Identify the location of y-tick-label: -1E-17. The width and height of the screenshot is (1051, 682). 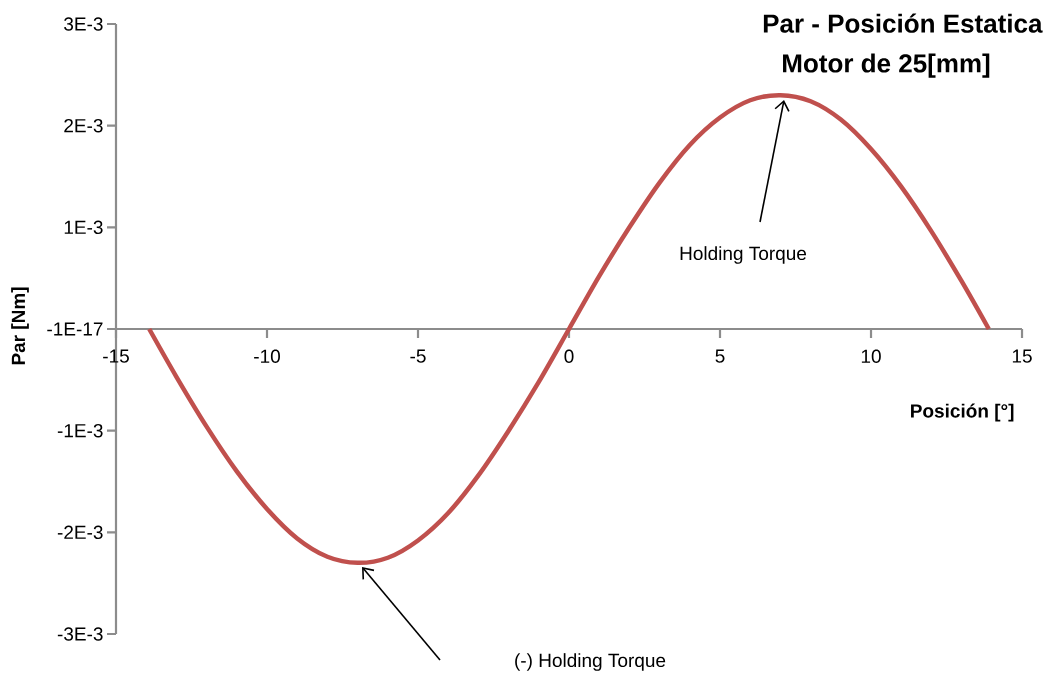
(75, 329).